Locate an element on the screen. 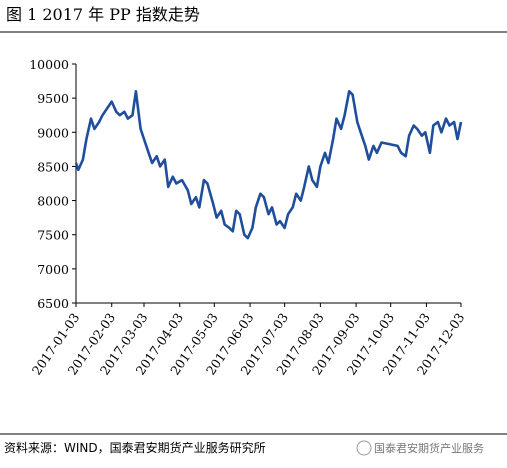 The image size is (507, 468). y-tick-label: 9500 is located at coordinates (53, 98).